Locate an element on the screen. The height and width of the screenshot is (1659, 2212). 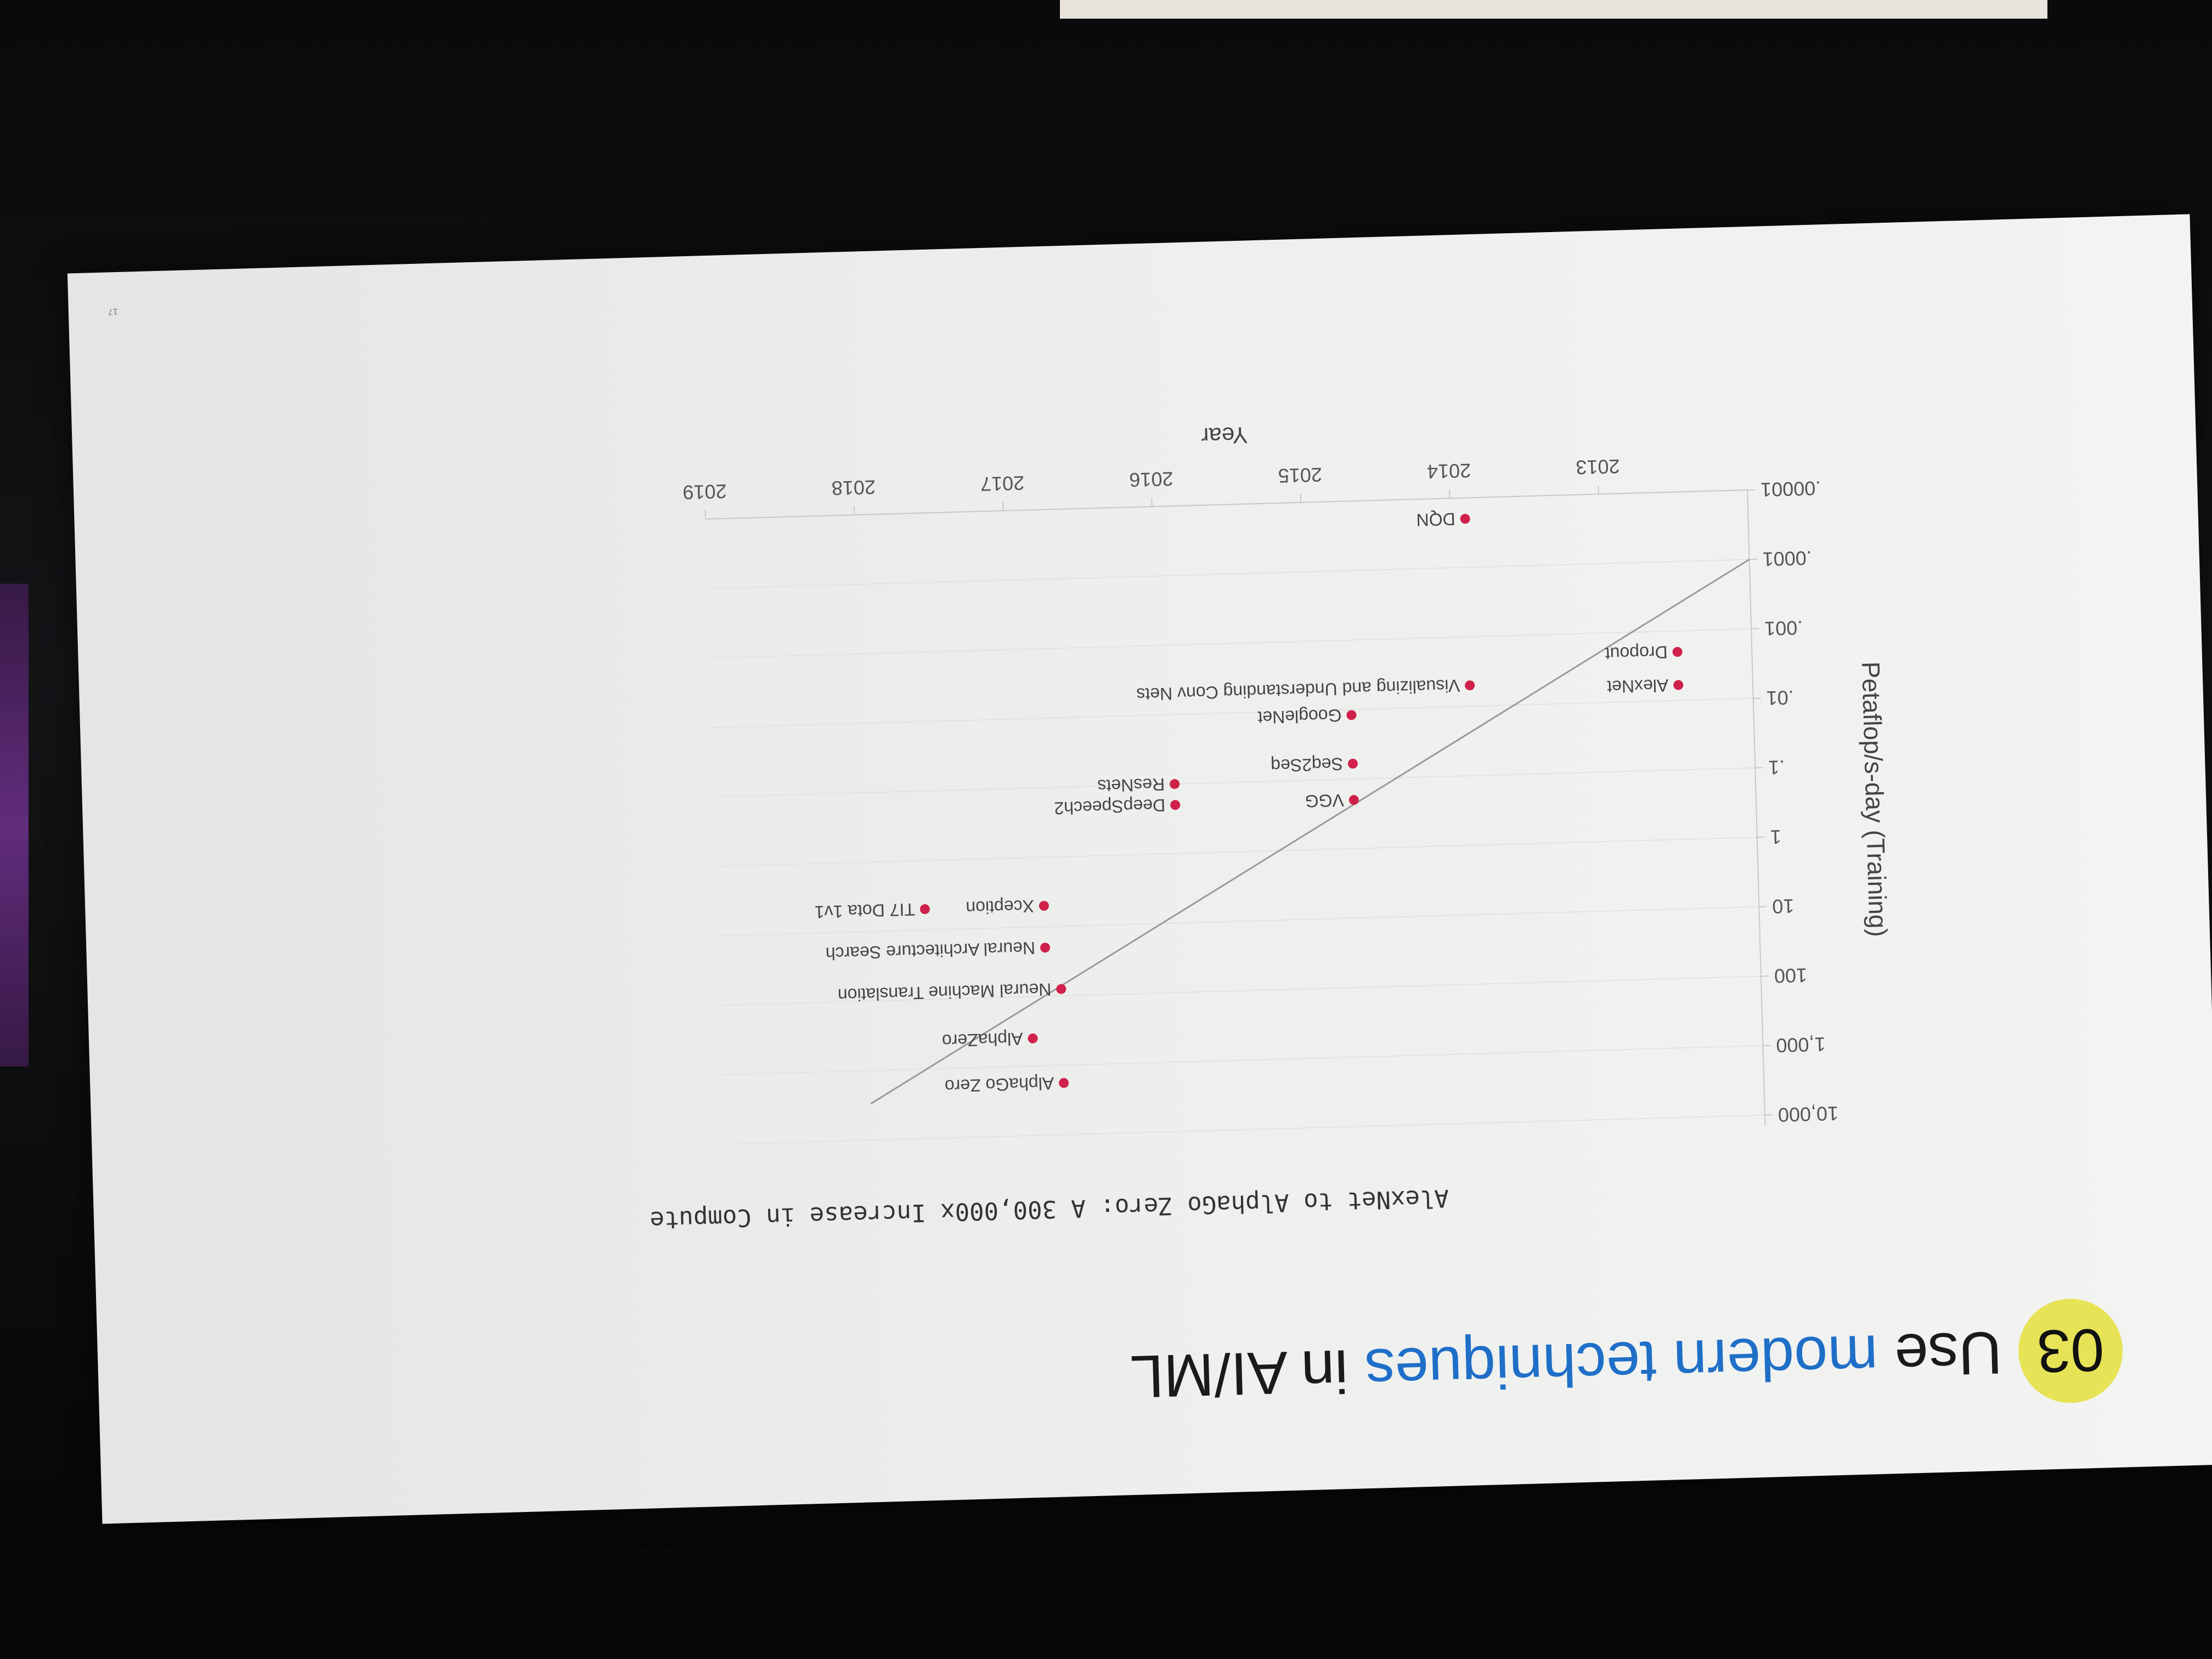
y-tick-label: 100 is located at coordinates (1791, 976).